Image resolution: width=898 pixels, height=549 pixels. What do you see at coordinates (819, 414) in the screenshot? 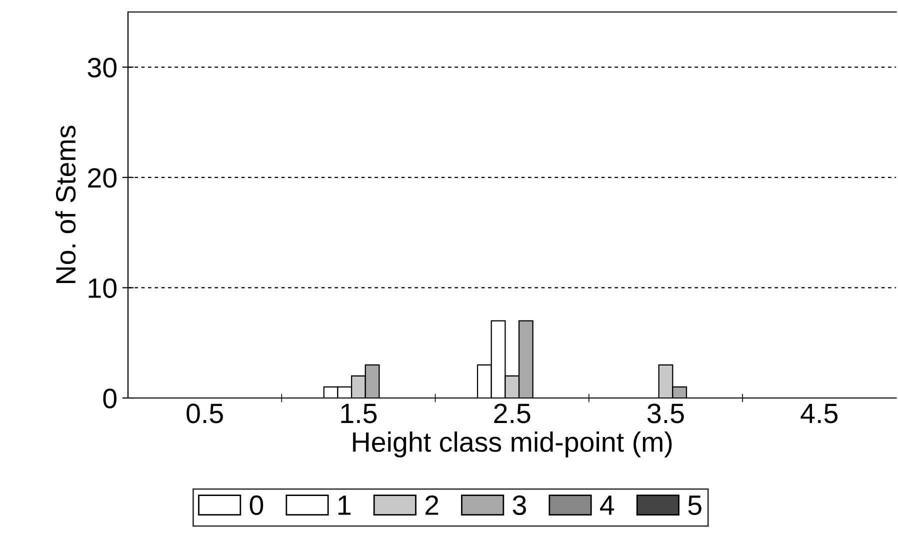
I see `x-tick-label: 4.5` at bounding box center [819, 414].